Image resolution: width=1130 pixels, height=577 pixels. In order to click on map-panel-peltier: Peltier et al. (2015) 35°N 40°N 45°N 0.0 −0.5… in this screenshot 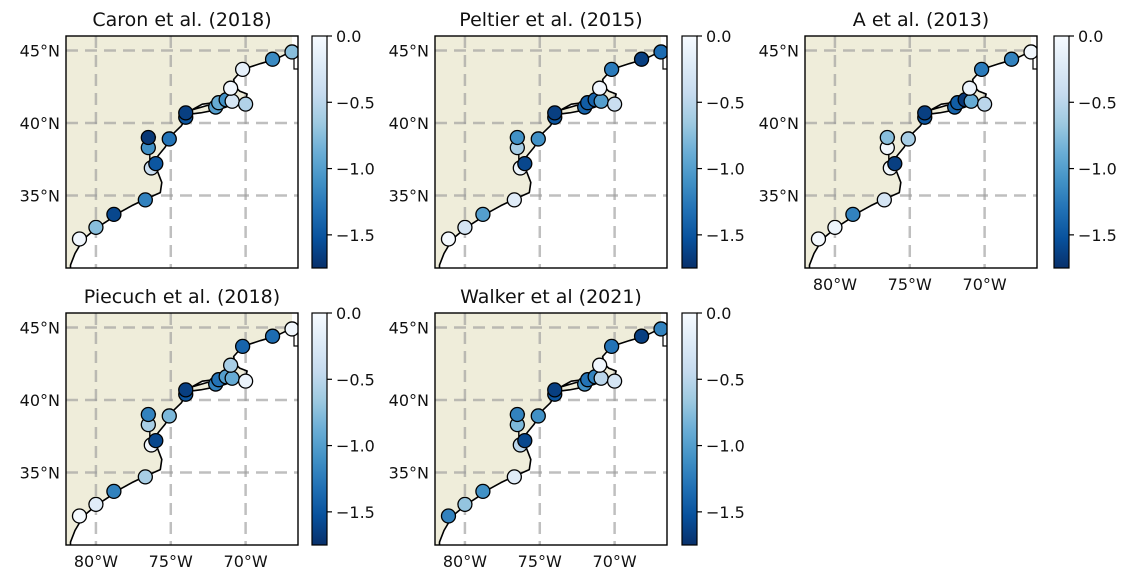, I will do `click(567, 139)`.